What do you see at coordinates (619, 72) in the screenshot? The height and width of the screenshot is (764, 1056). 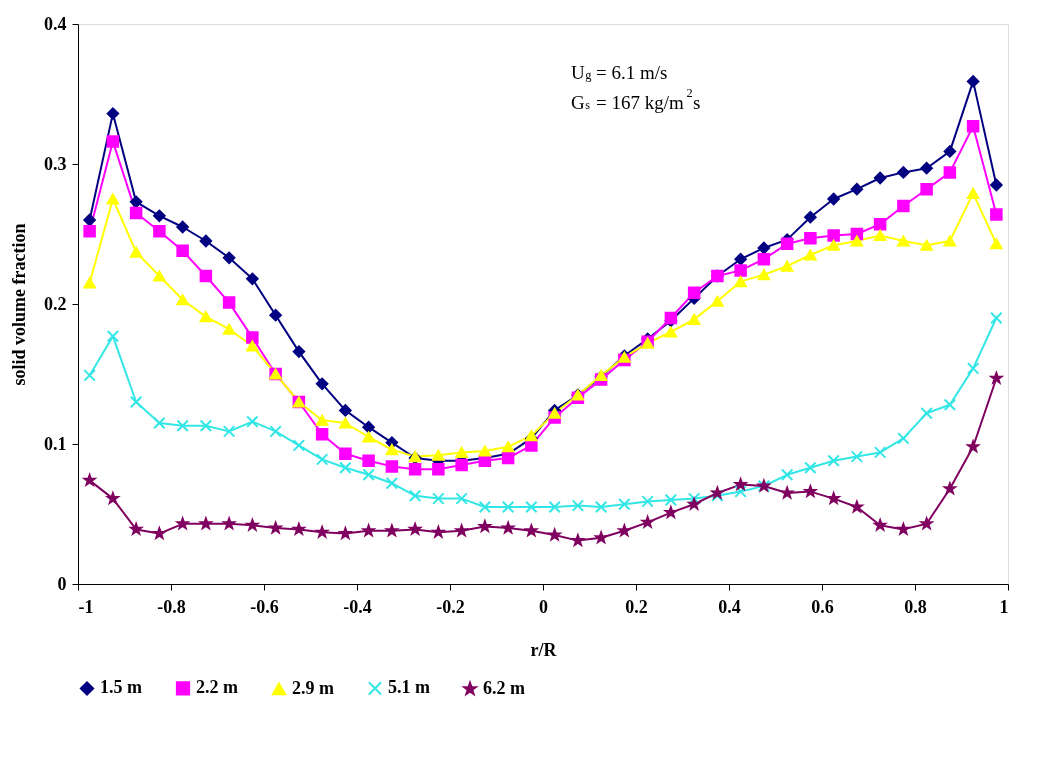 I see `annotation: Ug = 6.1 m/s` at bounding box center [619, 72].